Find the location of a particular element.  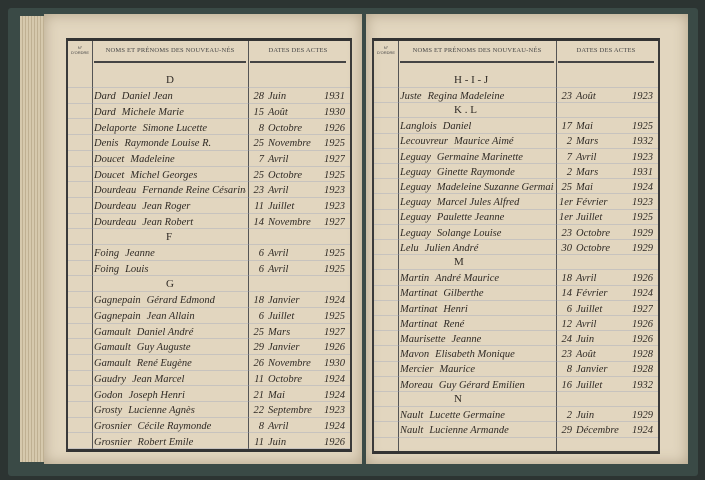

entry-date: 8 Avril 1924 is located at coordinates (298, 426).